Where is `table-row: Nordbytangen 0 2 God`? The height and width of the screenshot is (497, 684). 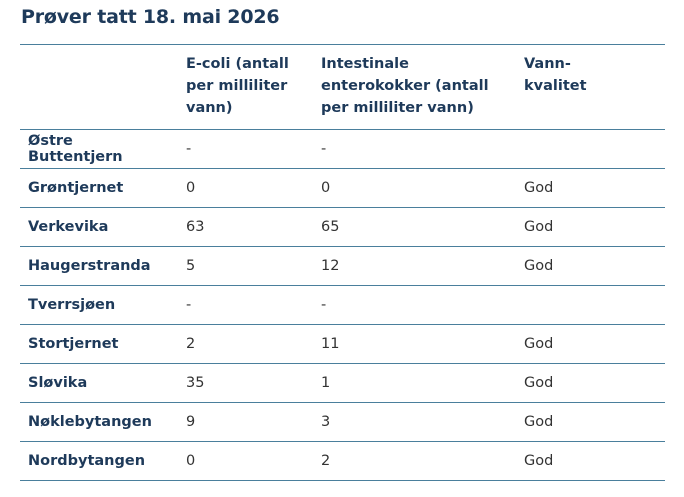 table-row: Nordbytangen 0 2 God is located at coordinates (342, 461).